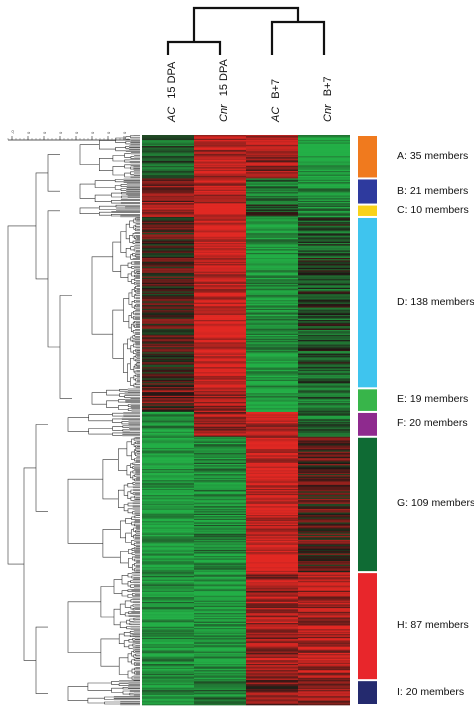 The width and height of the screenshot is (474, 709). What do you see at coordinates (328, 99) in the screenshot?
I see `column-label-4: CnrB+7` at bounding box center [328, 99].